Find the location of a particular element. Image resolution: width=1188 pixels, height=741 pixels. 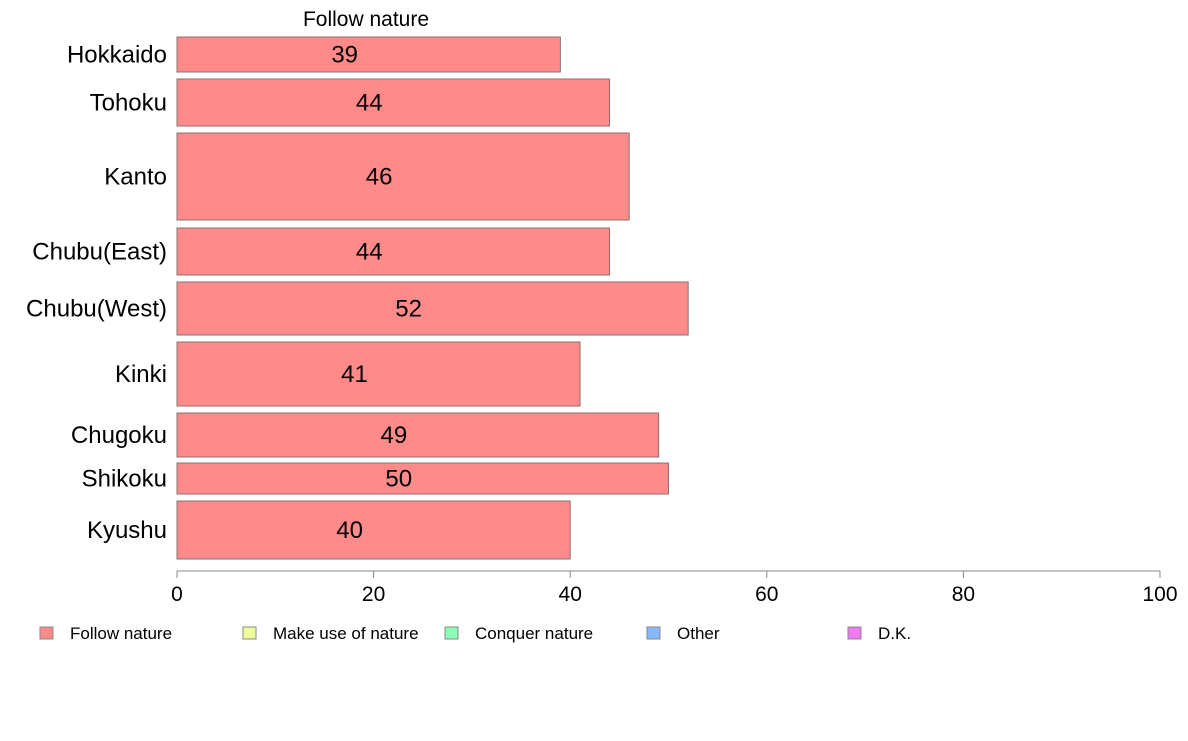

data-label: 41 is located at coordinates (354, 374).